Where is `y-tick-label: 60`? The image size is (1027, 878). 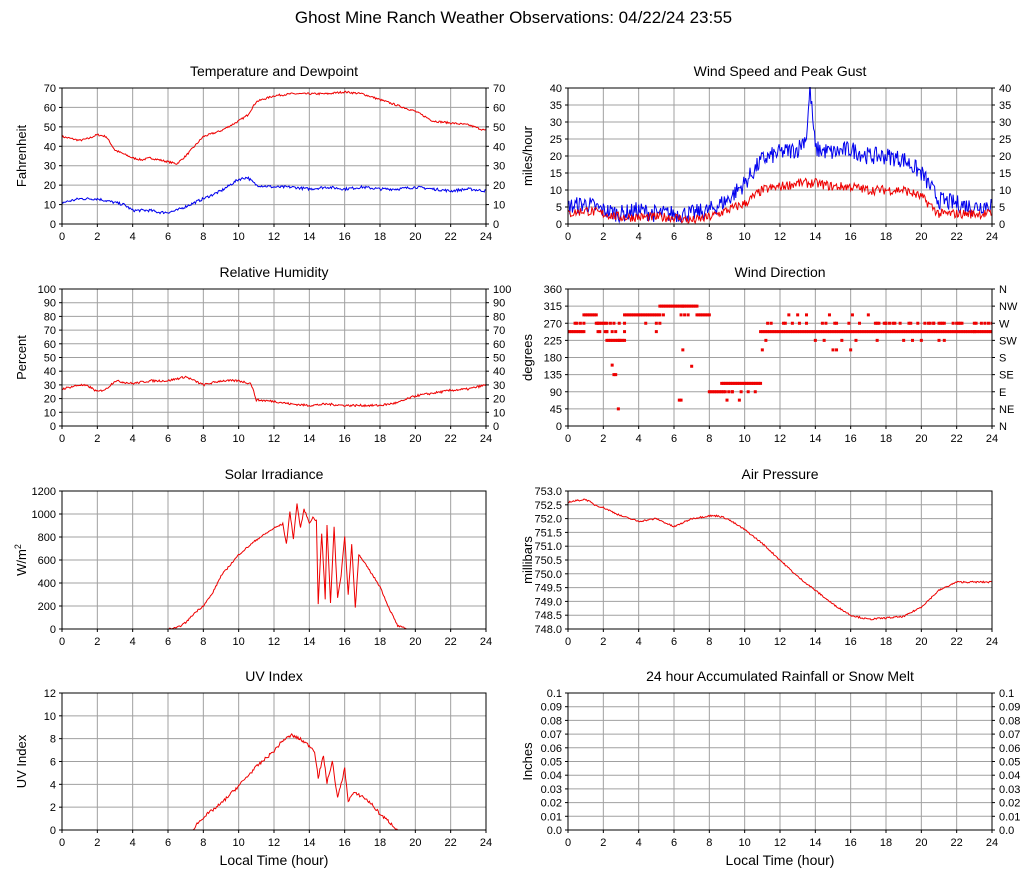
y-tick-label: 60 is located at coordinates (50, 345).